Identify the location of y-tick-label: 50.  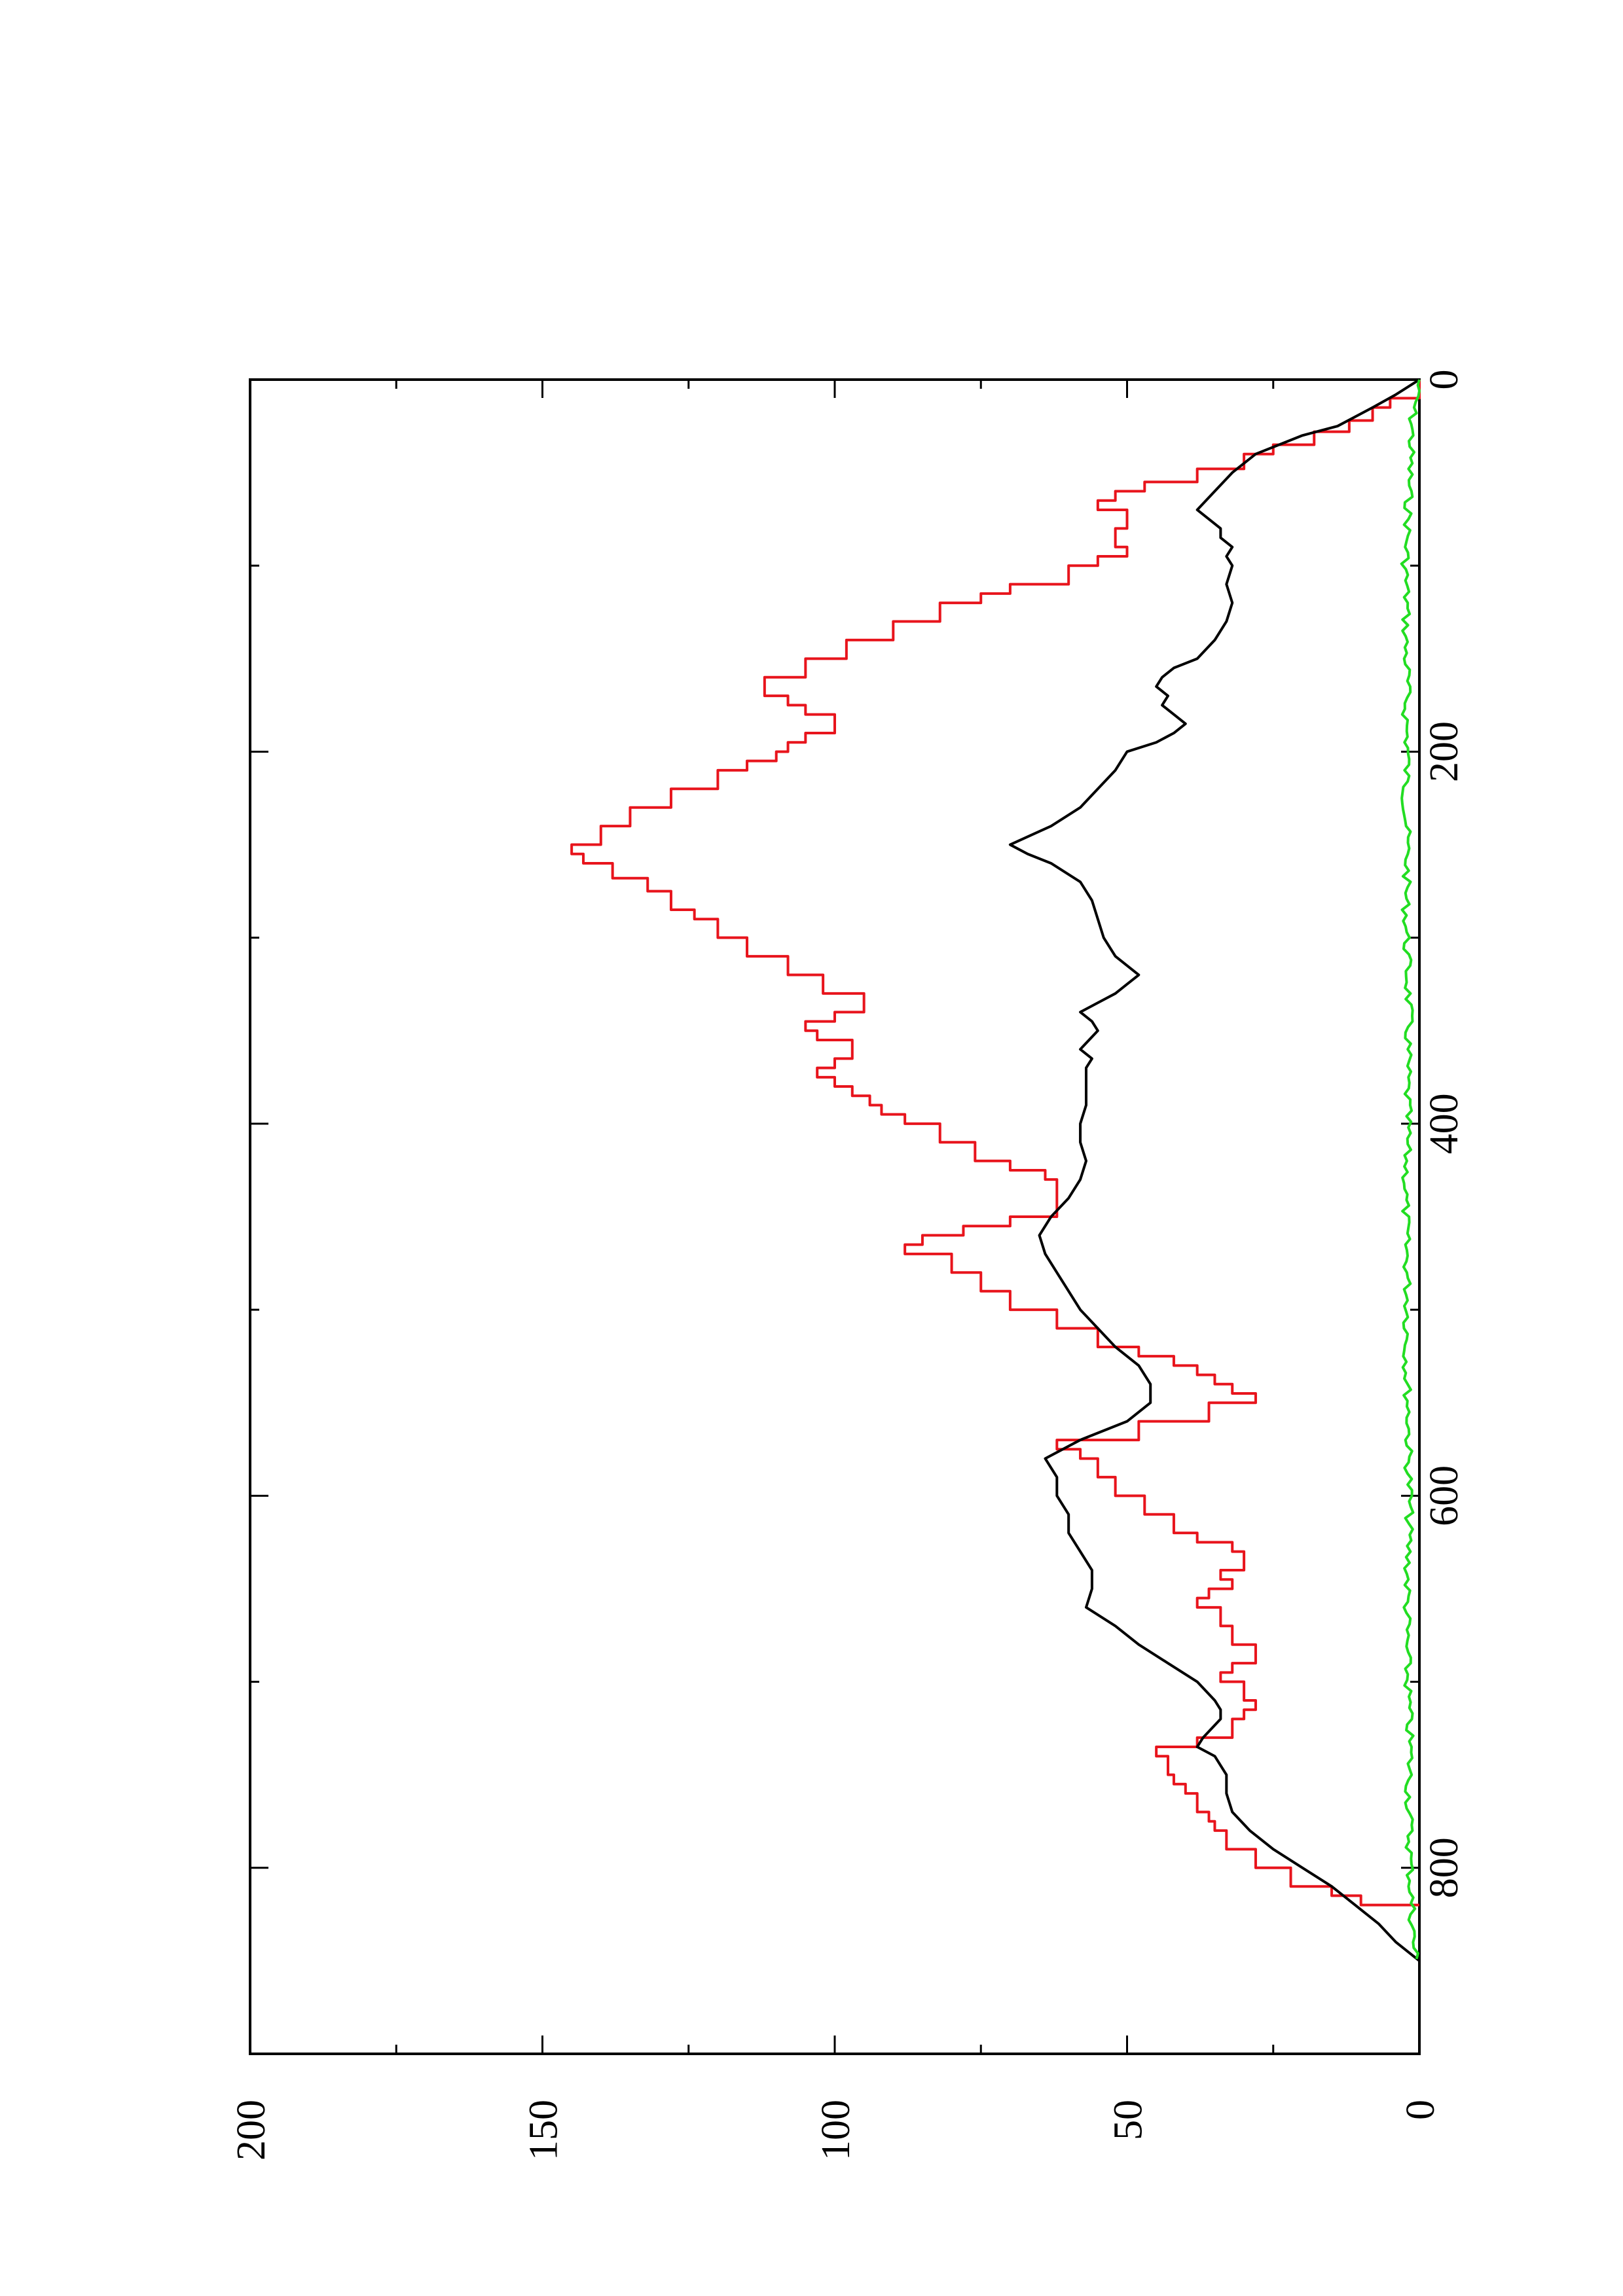
(1128, 2120).